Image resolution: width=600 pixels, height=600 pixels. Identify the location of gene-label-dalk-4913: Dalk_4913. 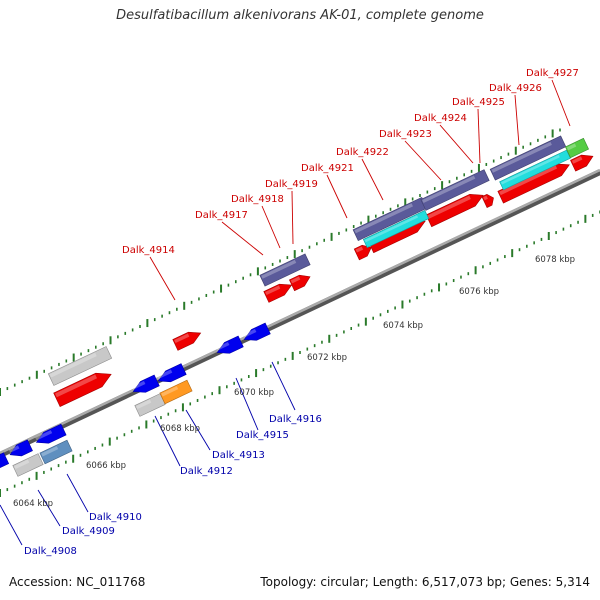
(238, 455).